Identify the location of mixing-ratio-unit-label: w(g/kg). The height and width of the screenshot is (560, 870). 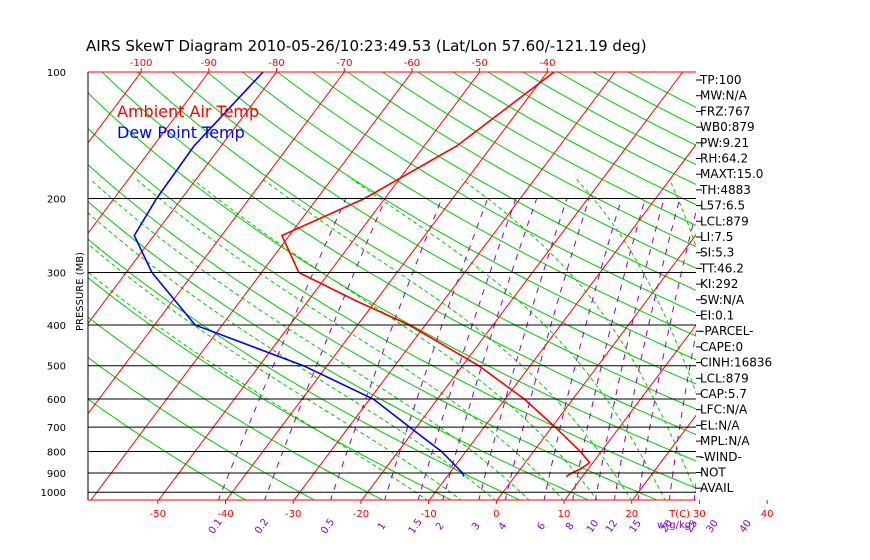
(676, 525).